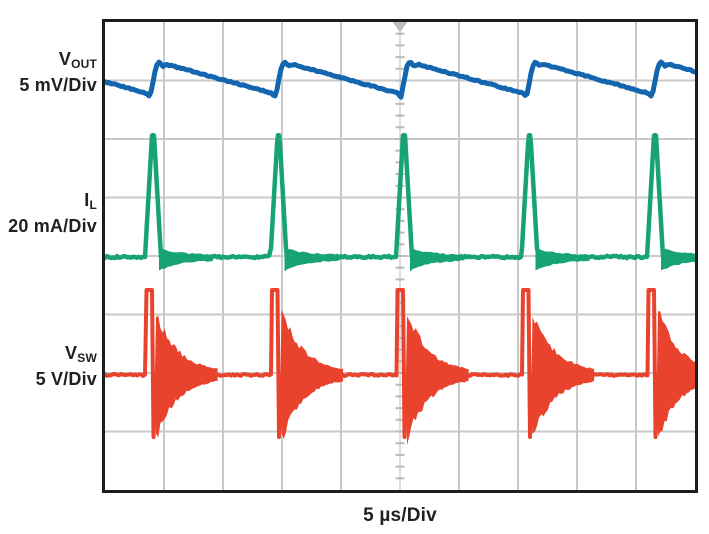  I want to click on label-vout: VOUT 5 mV/Div, so click(48, 72).